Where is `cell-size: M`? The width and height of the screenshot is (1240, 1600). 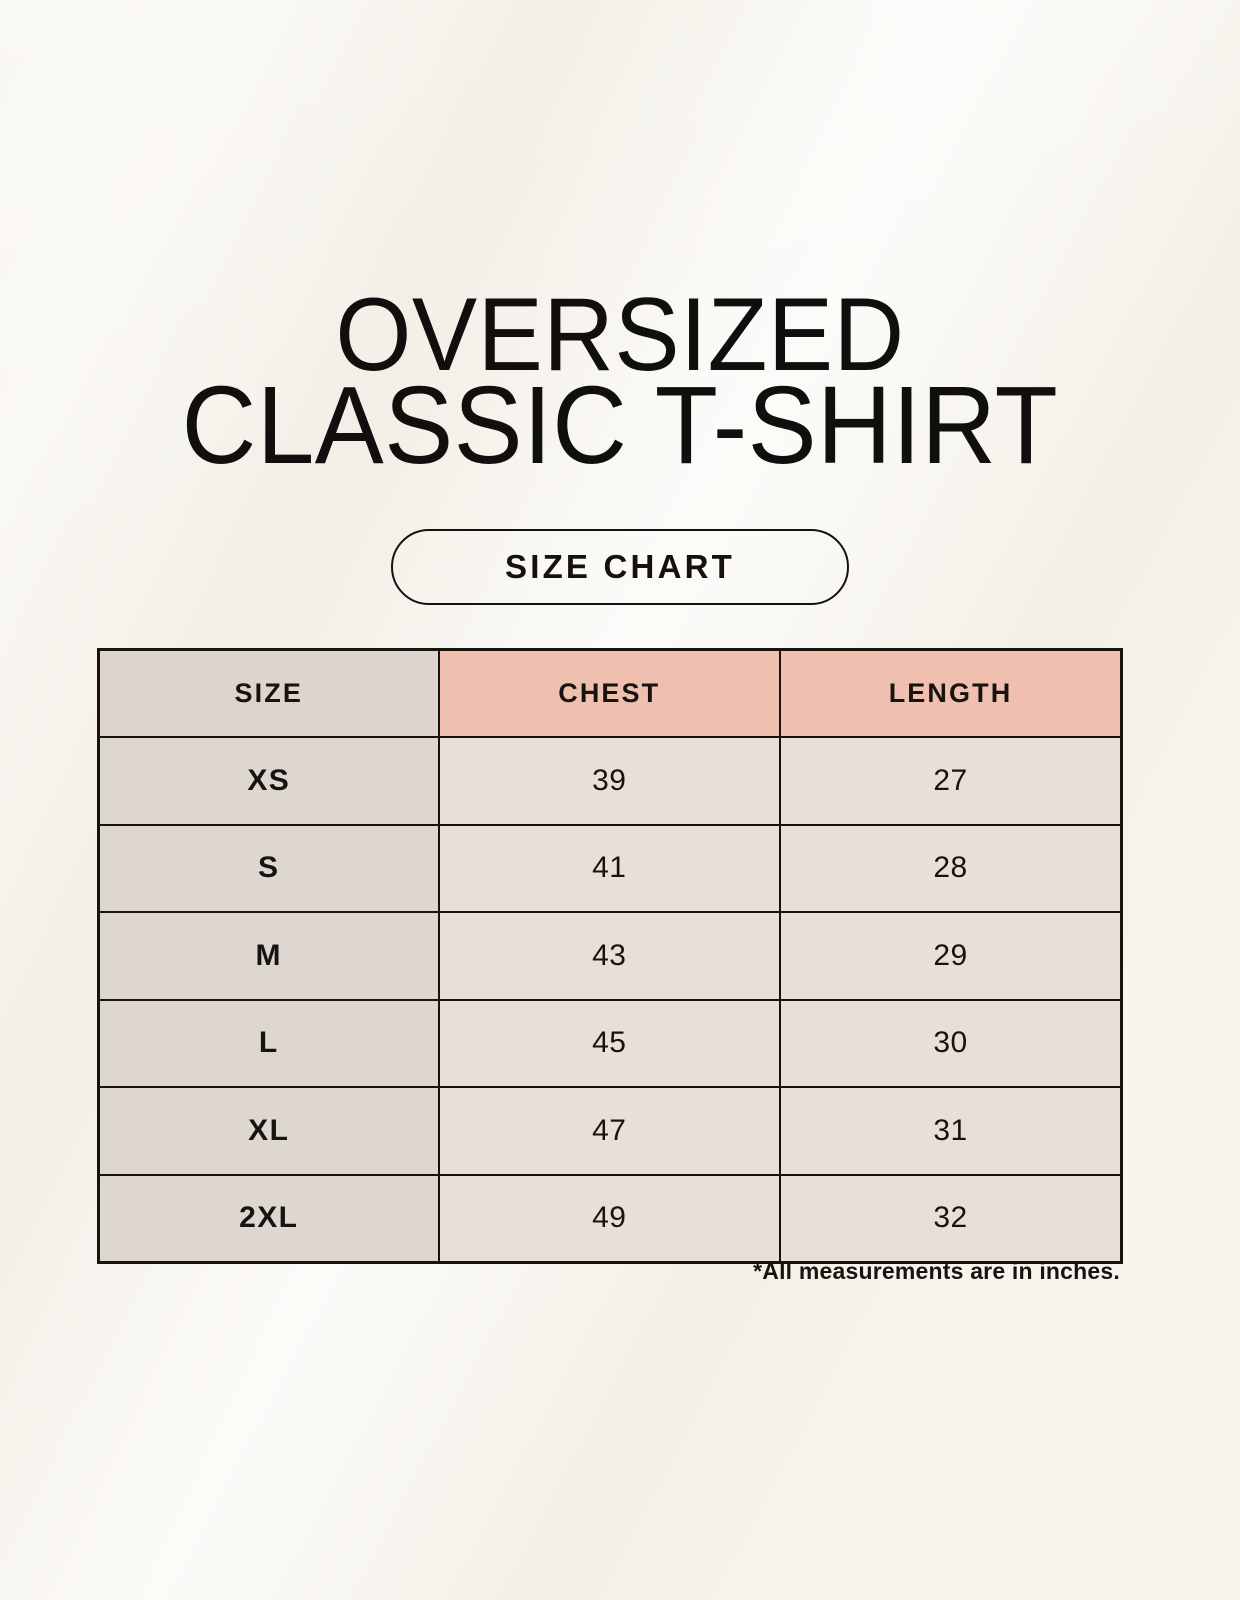
cell-size: M is located at coordinates (268, 956).